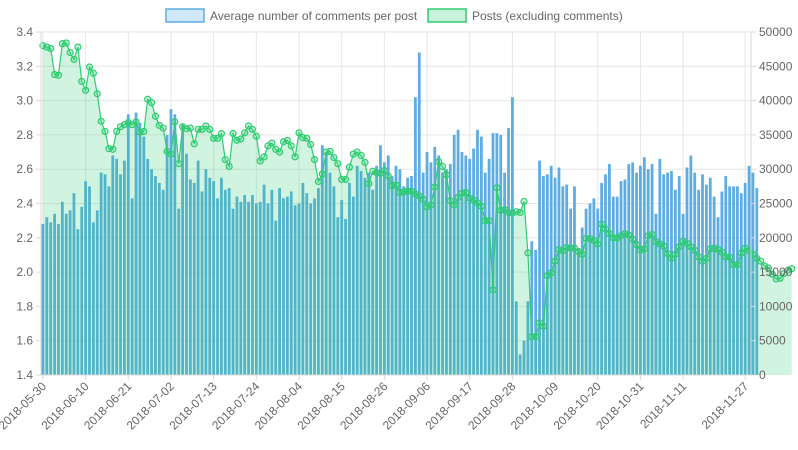 The height and width of the screenshot is (450, 798). What do you see at coordinates (547, 16) in the screenshot?
I see `legend-label-posts: Posts (excluding comments)` at bounding box center [547, 16].